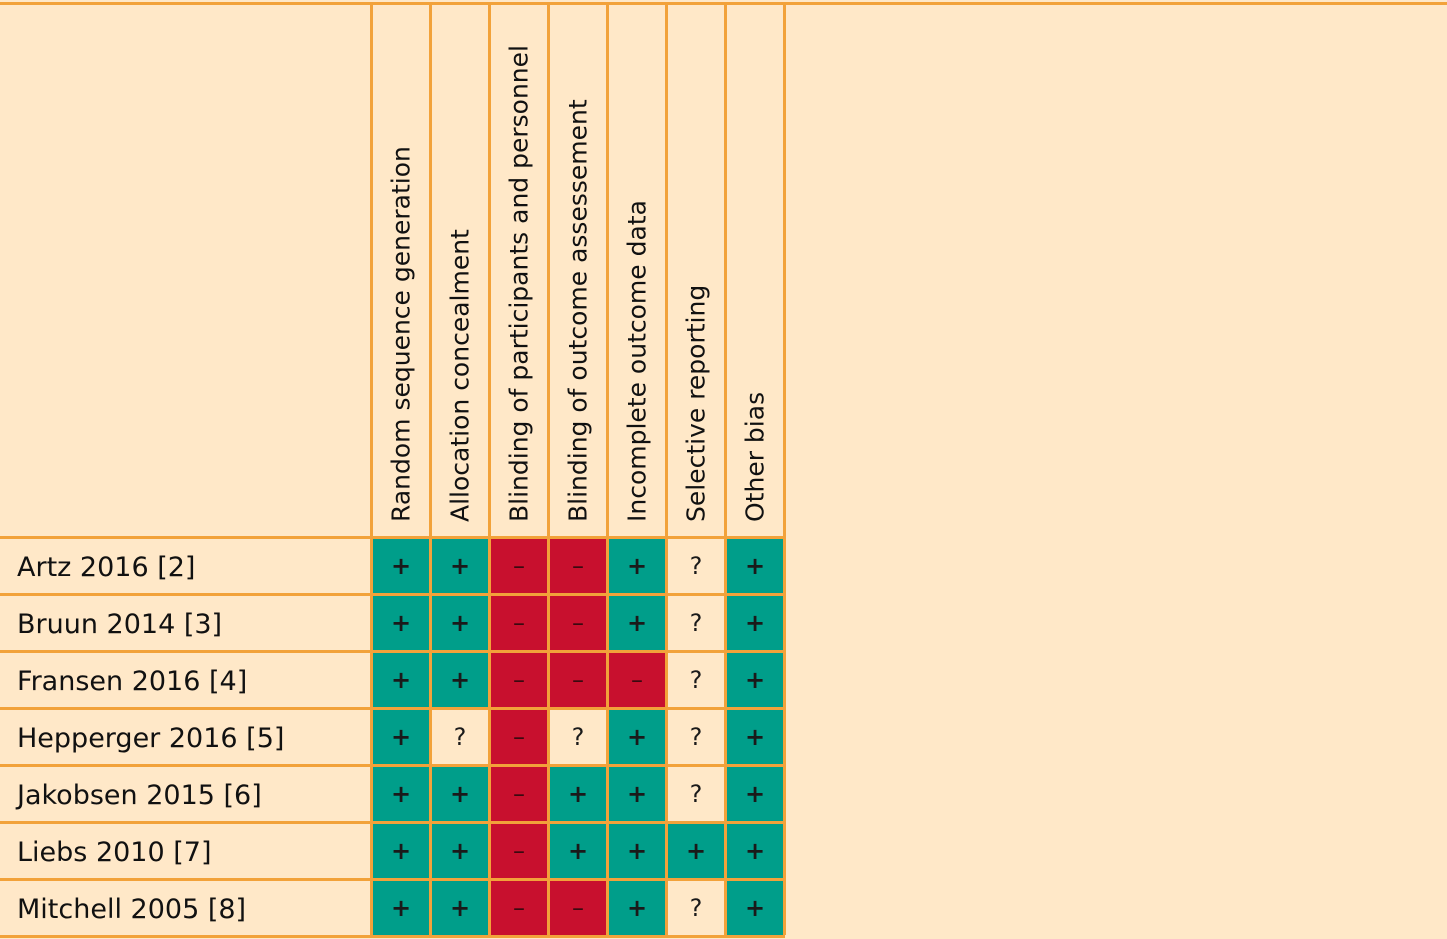 This screenshot has height=939, width=1447. I want to click on column-header: Incomplete outcome data, so click(637, 263).